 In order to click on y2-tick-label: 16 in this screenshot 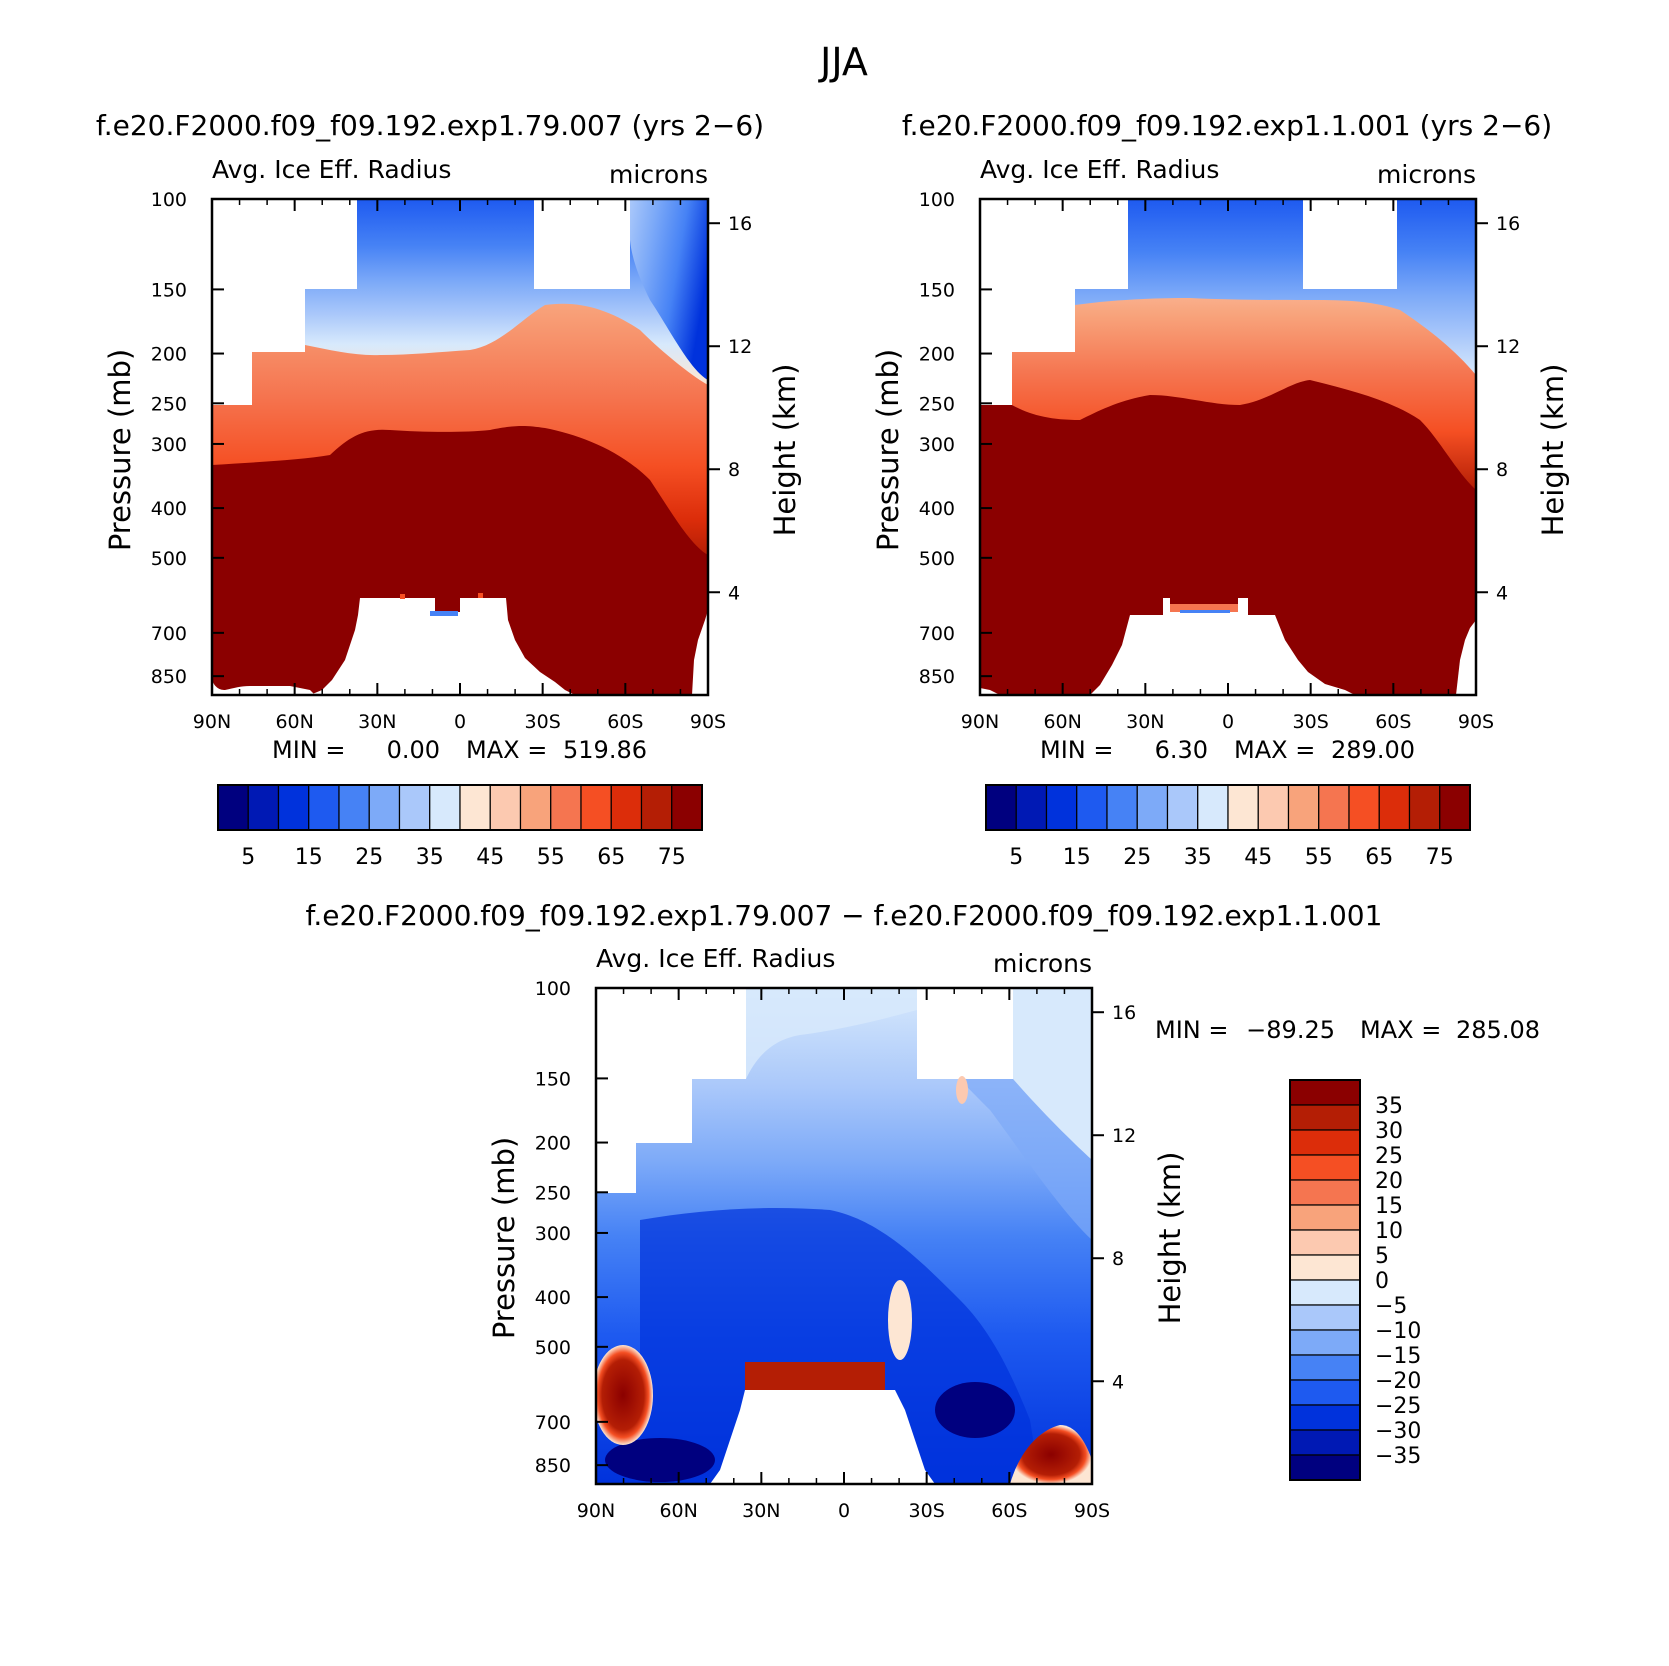, I will do `click(740, 224)`.